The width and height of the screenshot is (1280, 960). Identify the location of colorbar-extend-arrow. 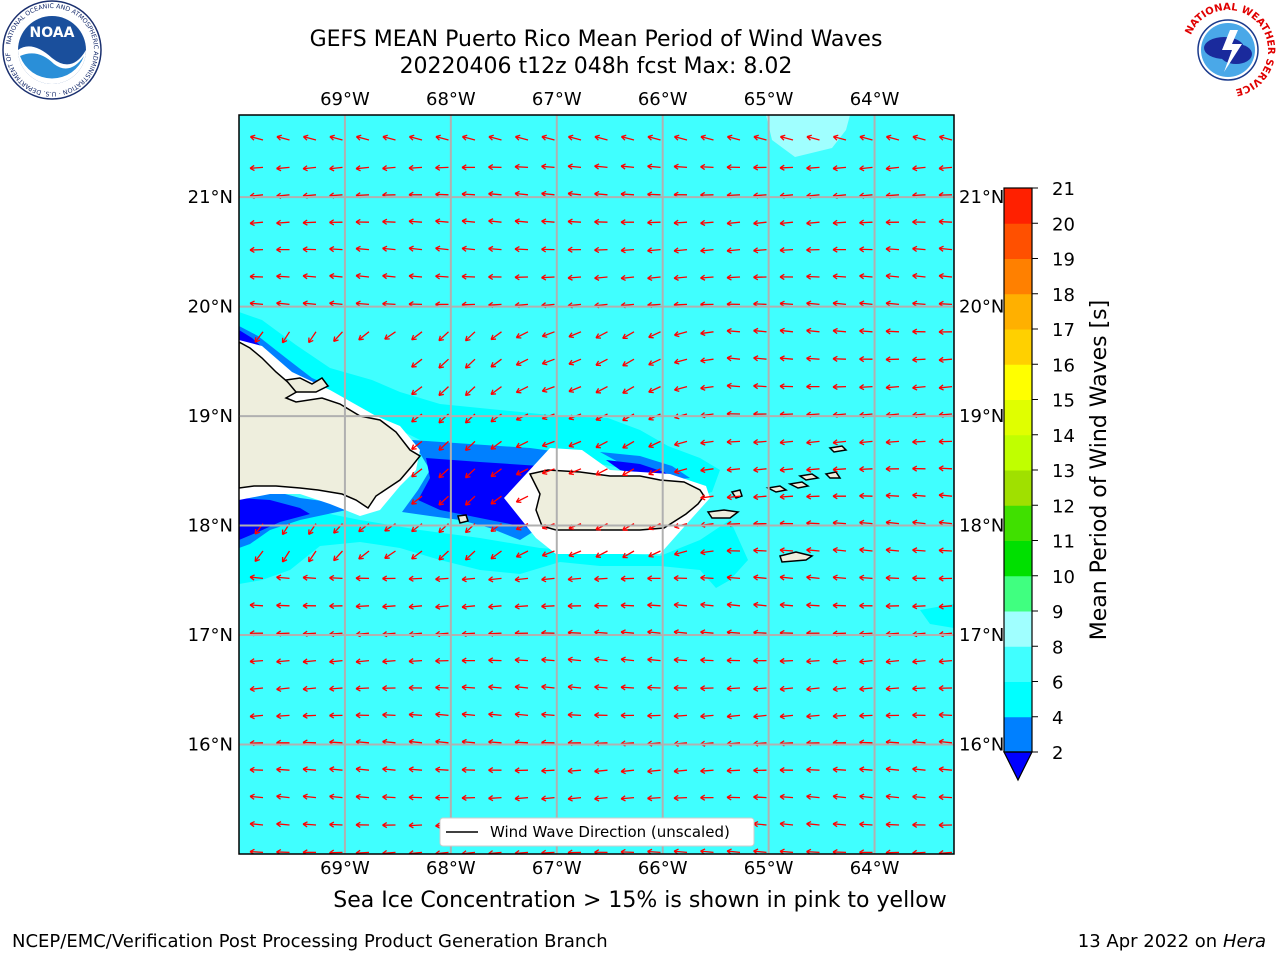
(1018, 766).